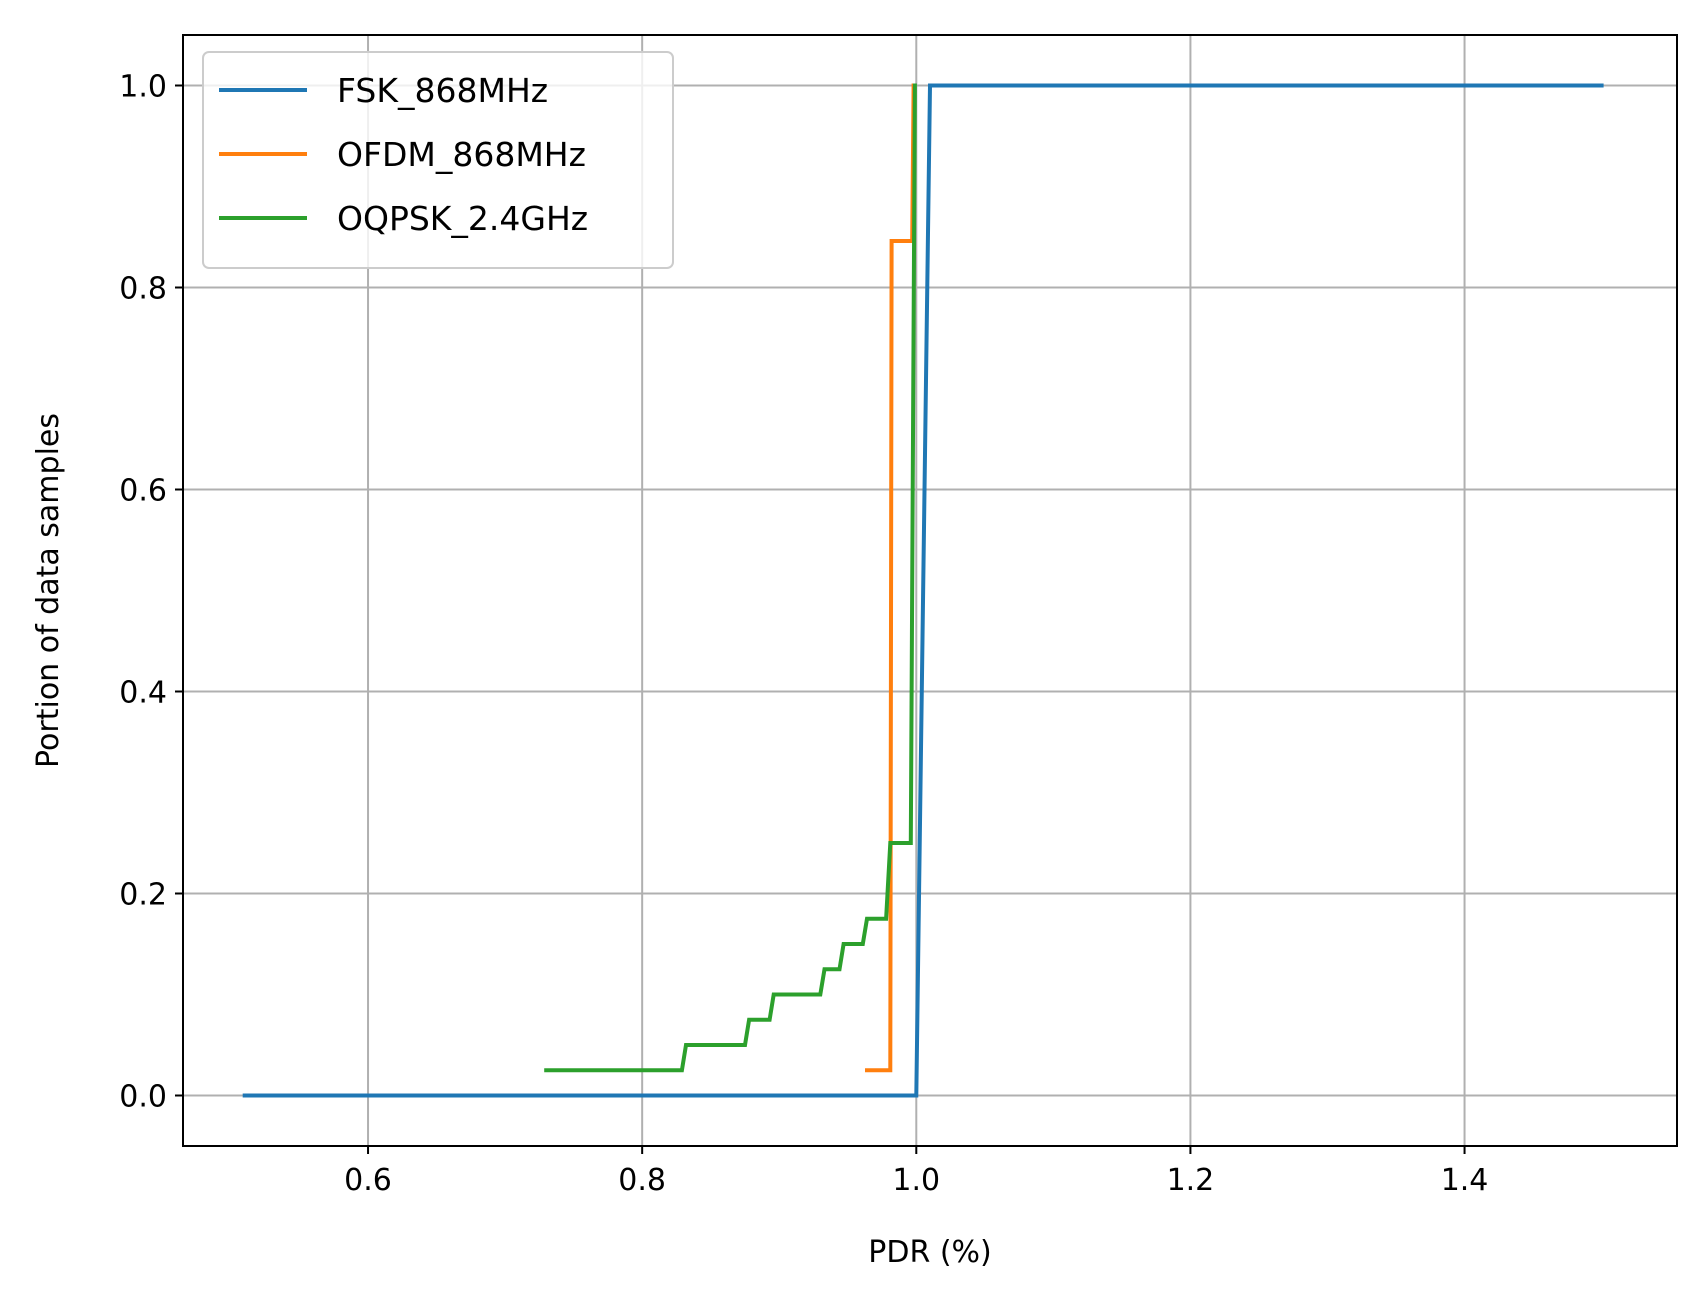 This screenshot has height=1298, width=1703. I want to click on y-tick-label: 0.0, so click(143, 1097).